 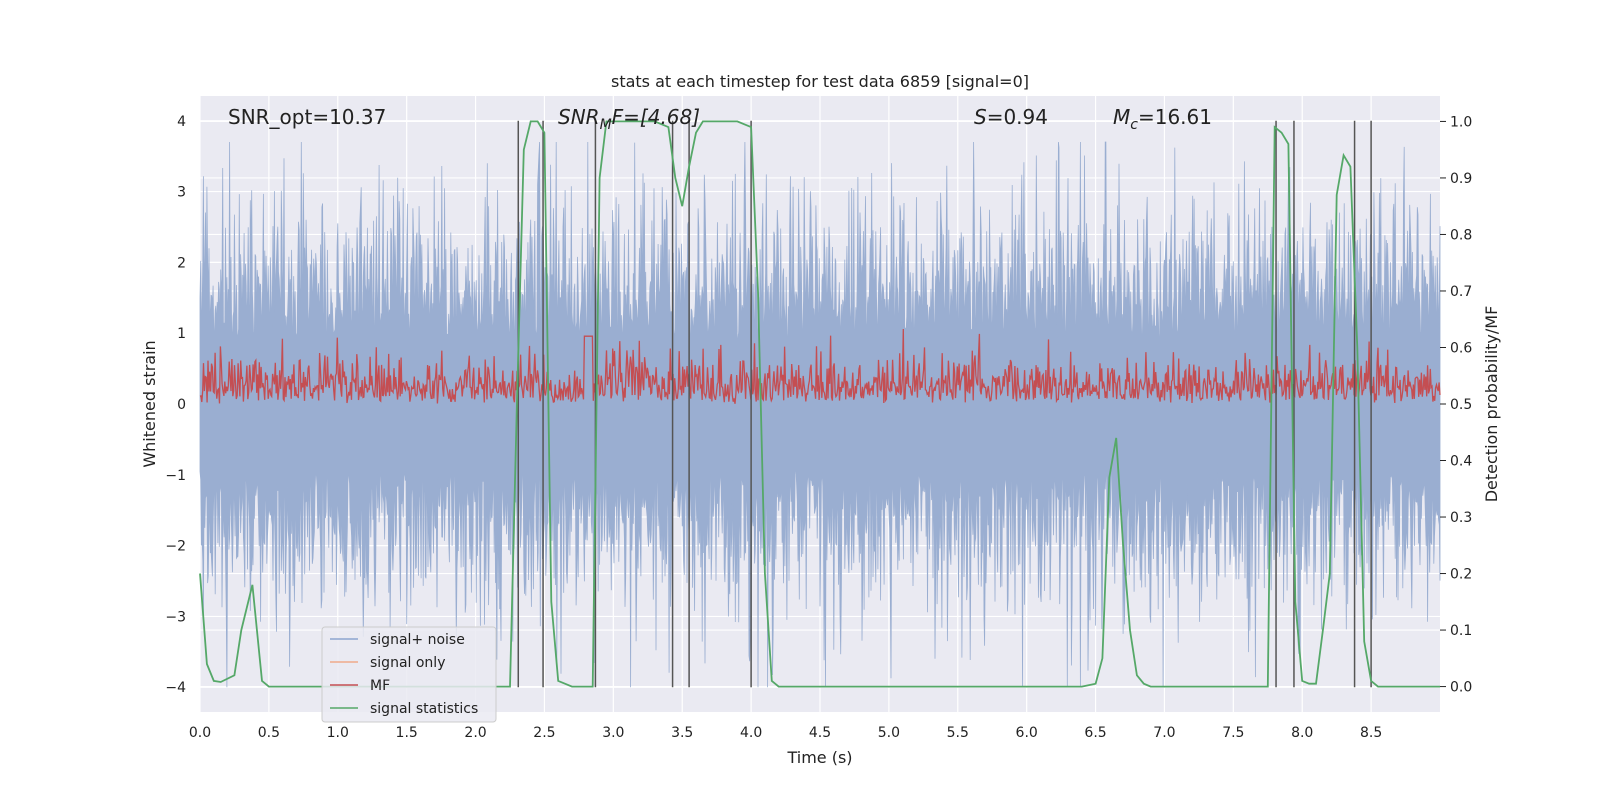 What do you see at coordinates (1371, 733) in the screenshot?
I see `x-tick-label: 8.5` at bounding box center [1371, 733].